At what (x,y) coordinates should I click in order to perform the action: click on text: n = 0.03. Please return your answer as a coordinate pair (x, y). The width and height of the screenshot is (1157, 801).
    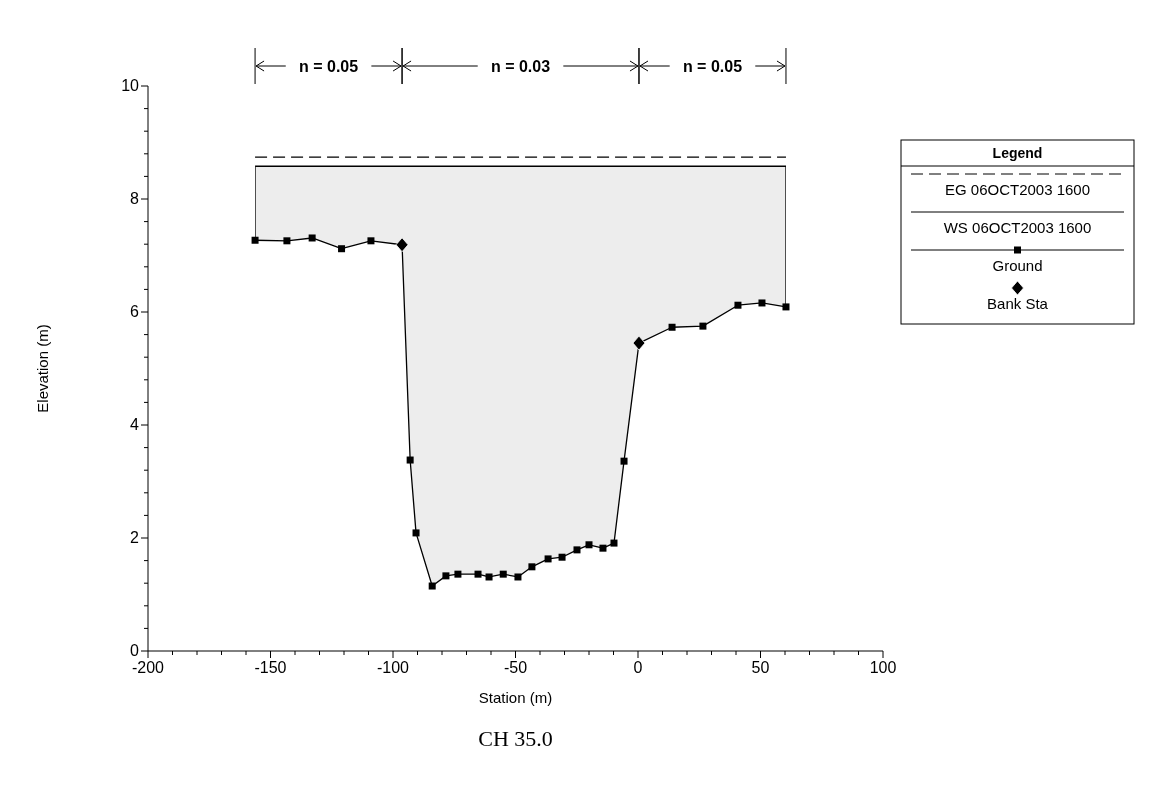
    Looking at the image, I should click on (520, 66).